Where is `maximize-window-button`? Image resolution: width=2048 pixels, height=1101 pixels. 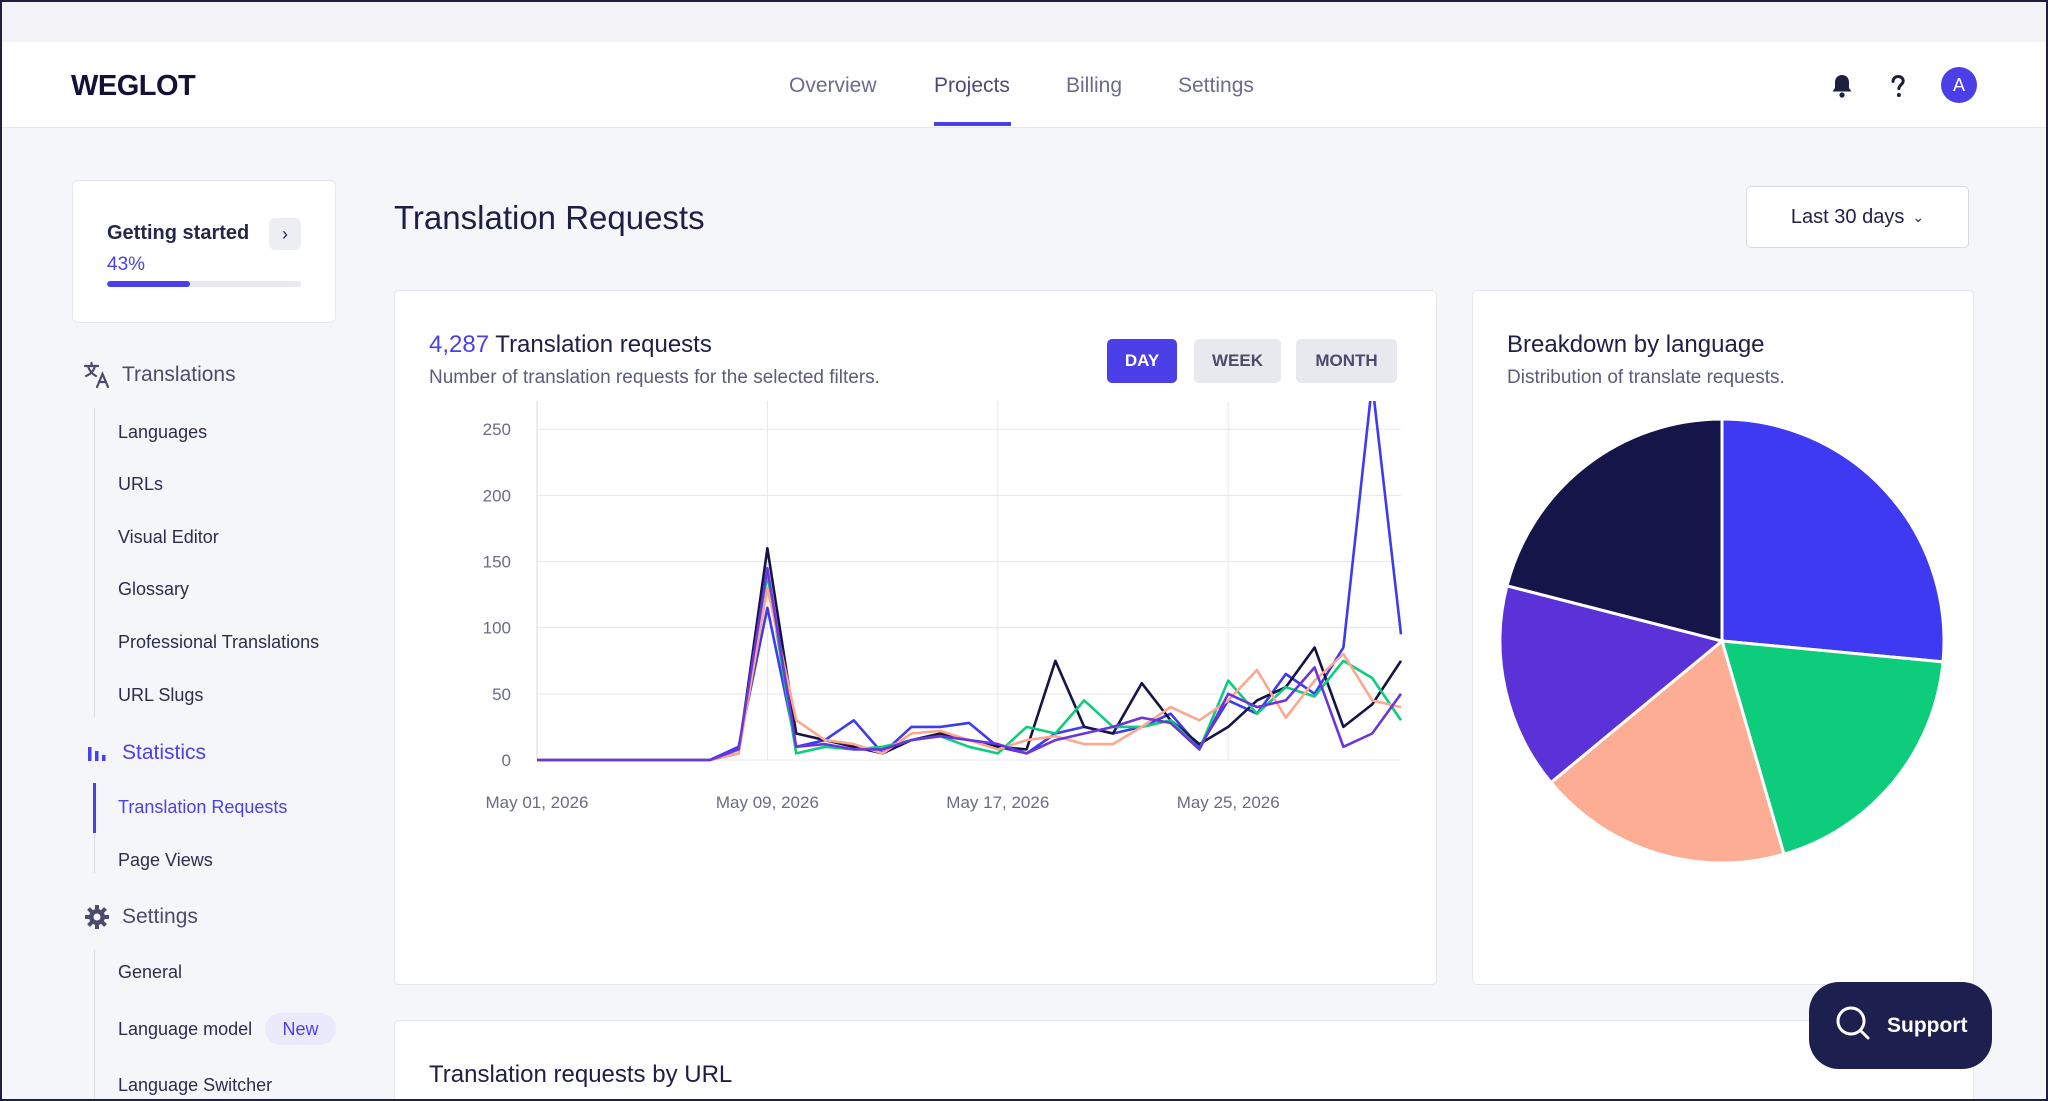 maximize-window-button is located at coordinates (60, 23).